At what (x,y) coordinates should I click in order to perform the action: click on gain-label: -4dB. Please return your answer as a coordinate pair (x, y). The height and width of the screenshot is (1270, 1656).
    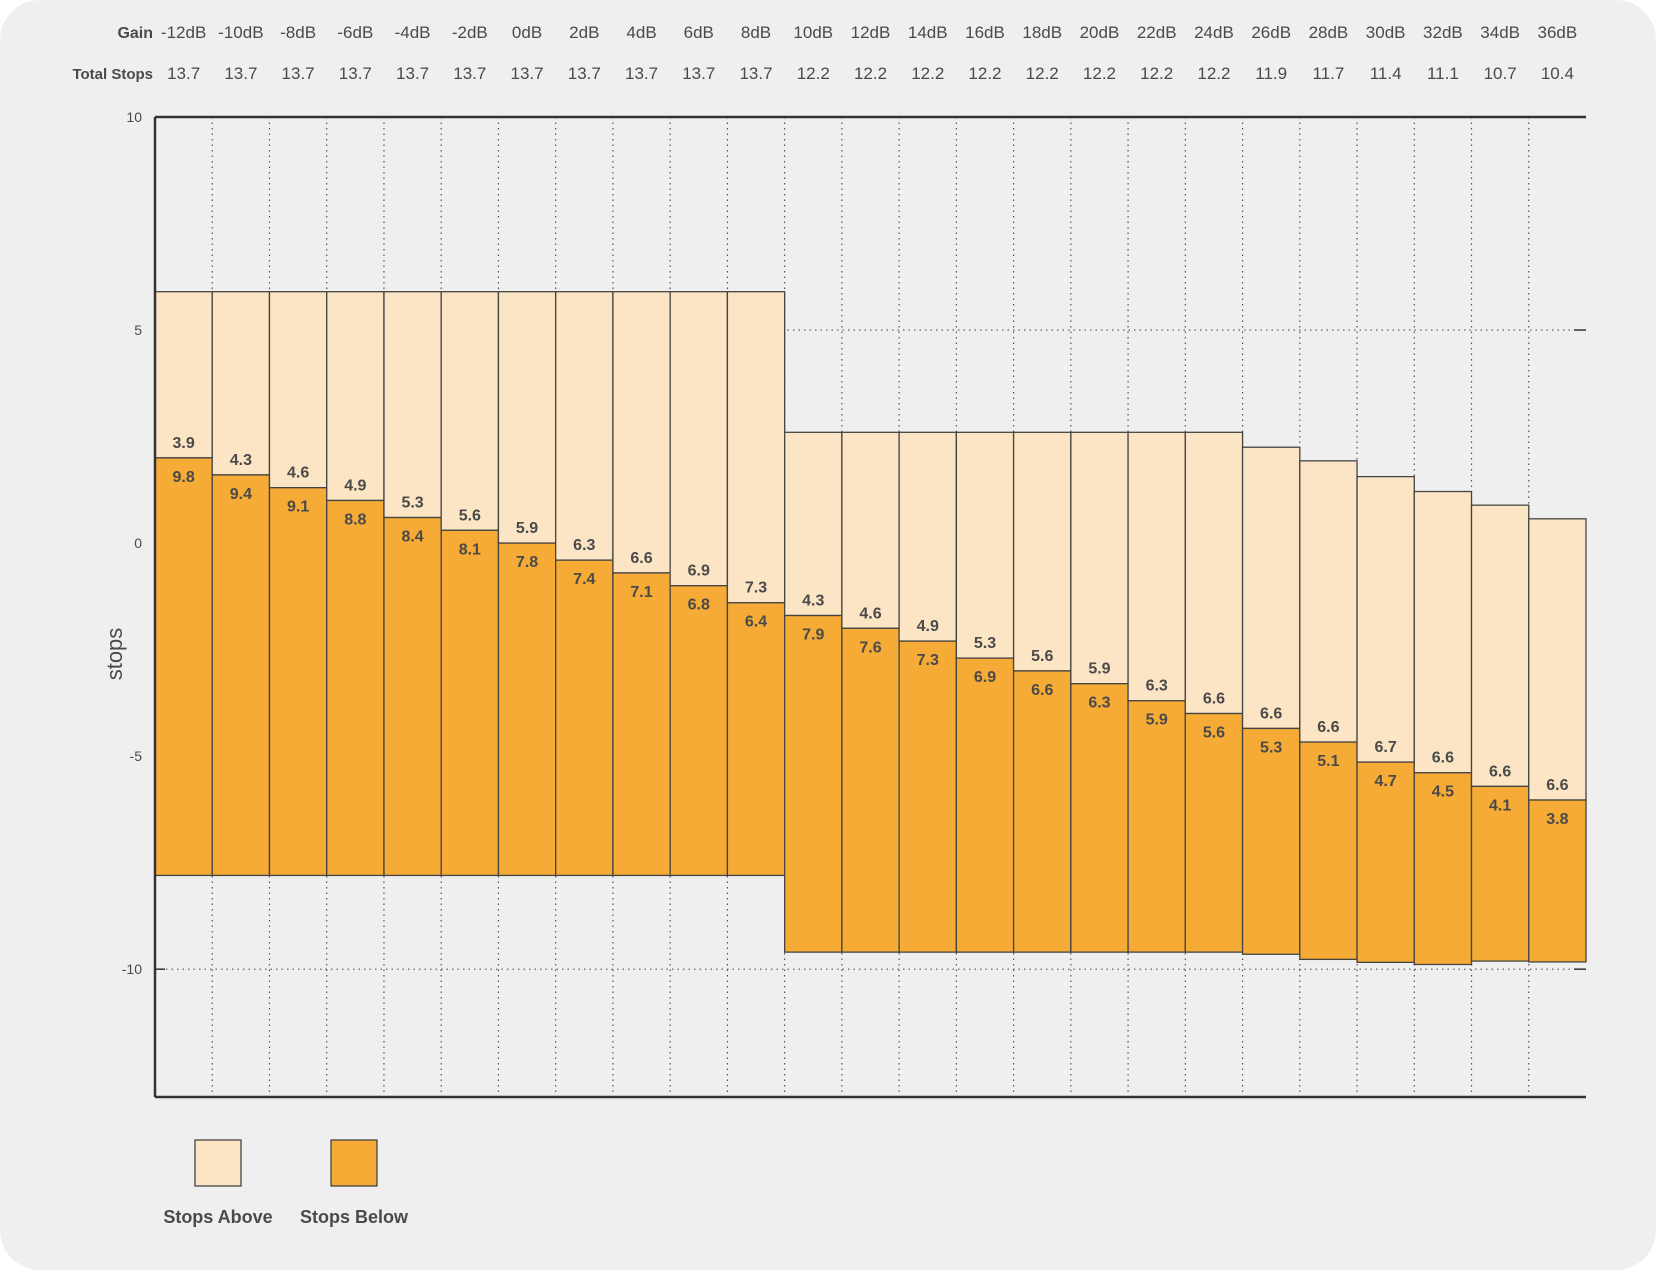
    Looking at the image, I should click on (413, 32).